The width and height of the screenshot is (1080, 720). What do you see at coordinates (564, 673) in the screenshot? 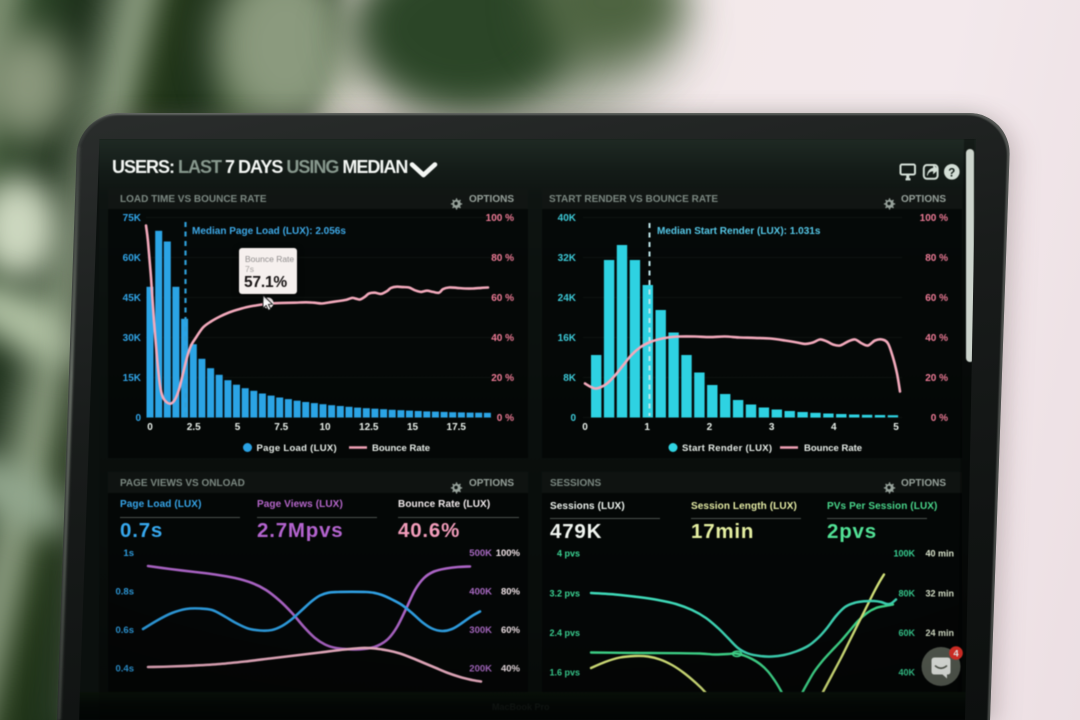
I see `svg-text: 1.6 pvs` at bounding box center [564, 673].